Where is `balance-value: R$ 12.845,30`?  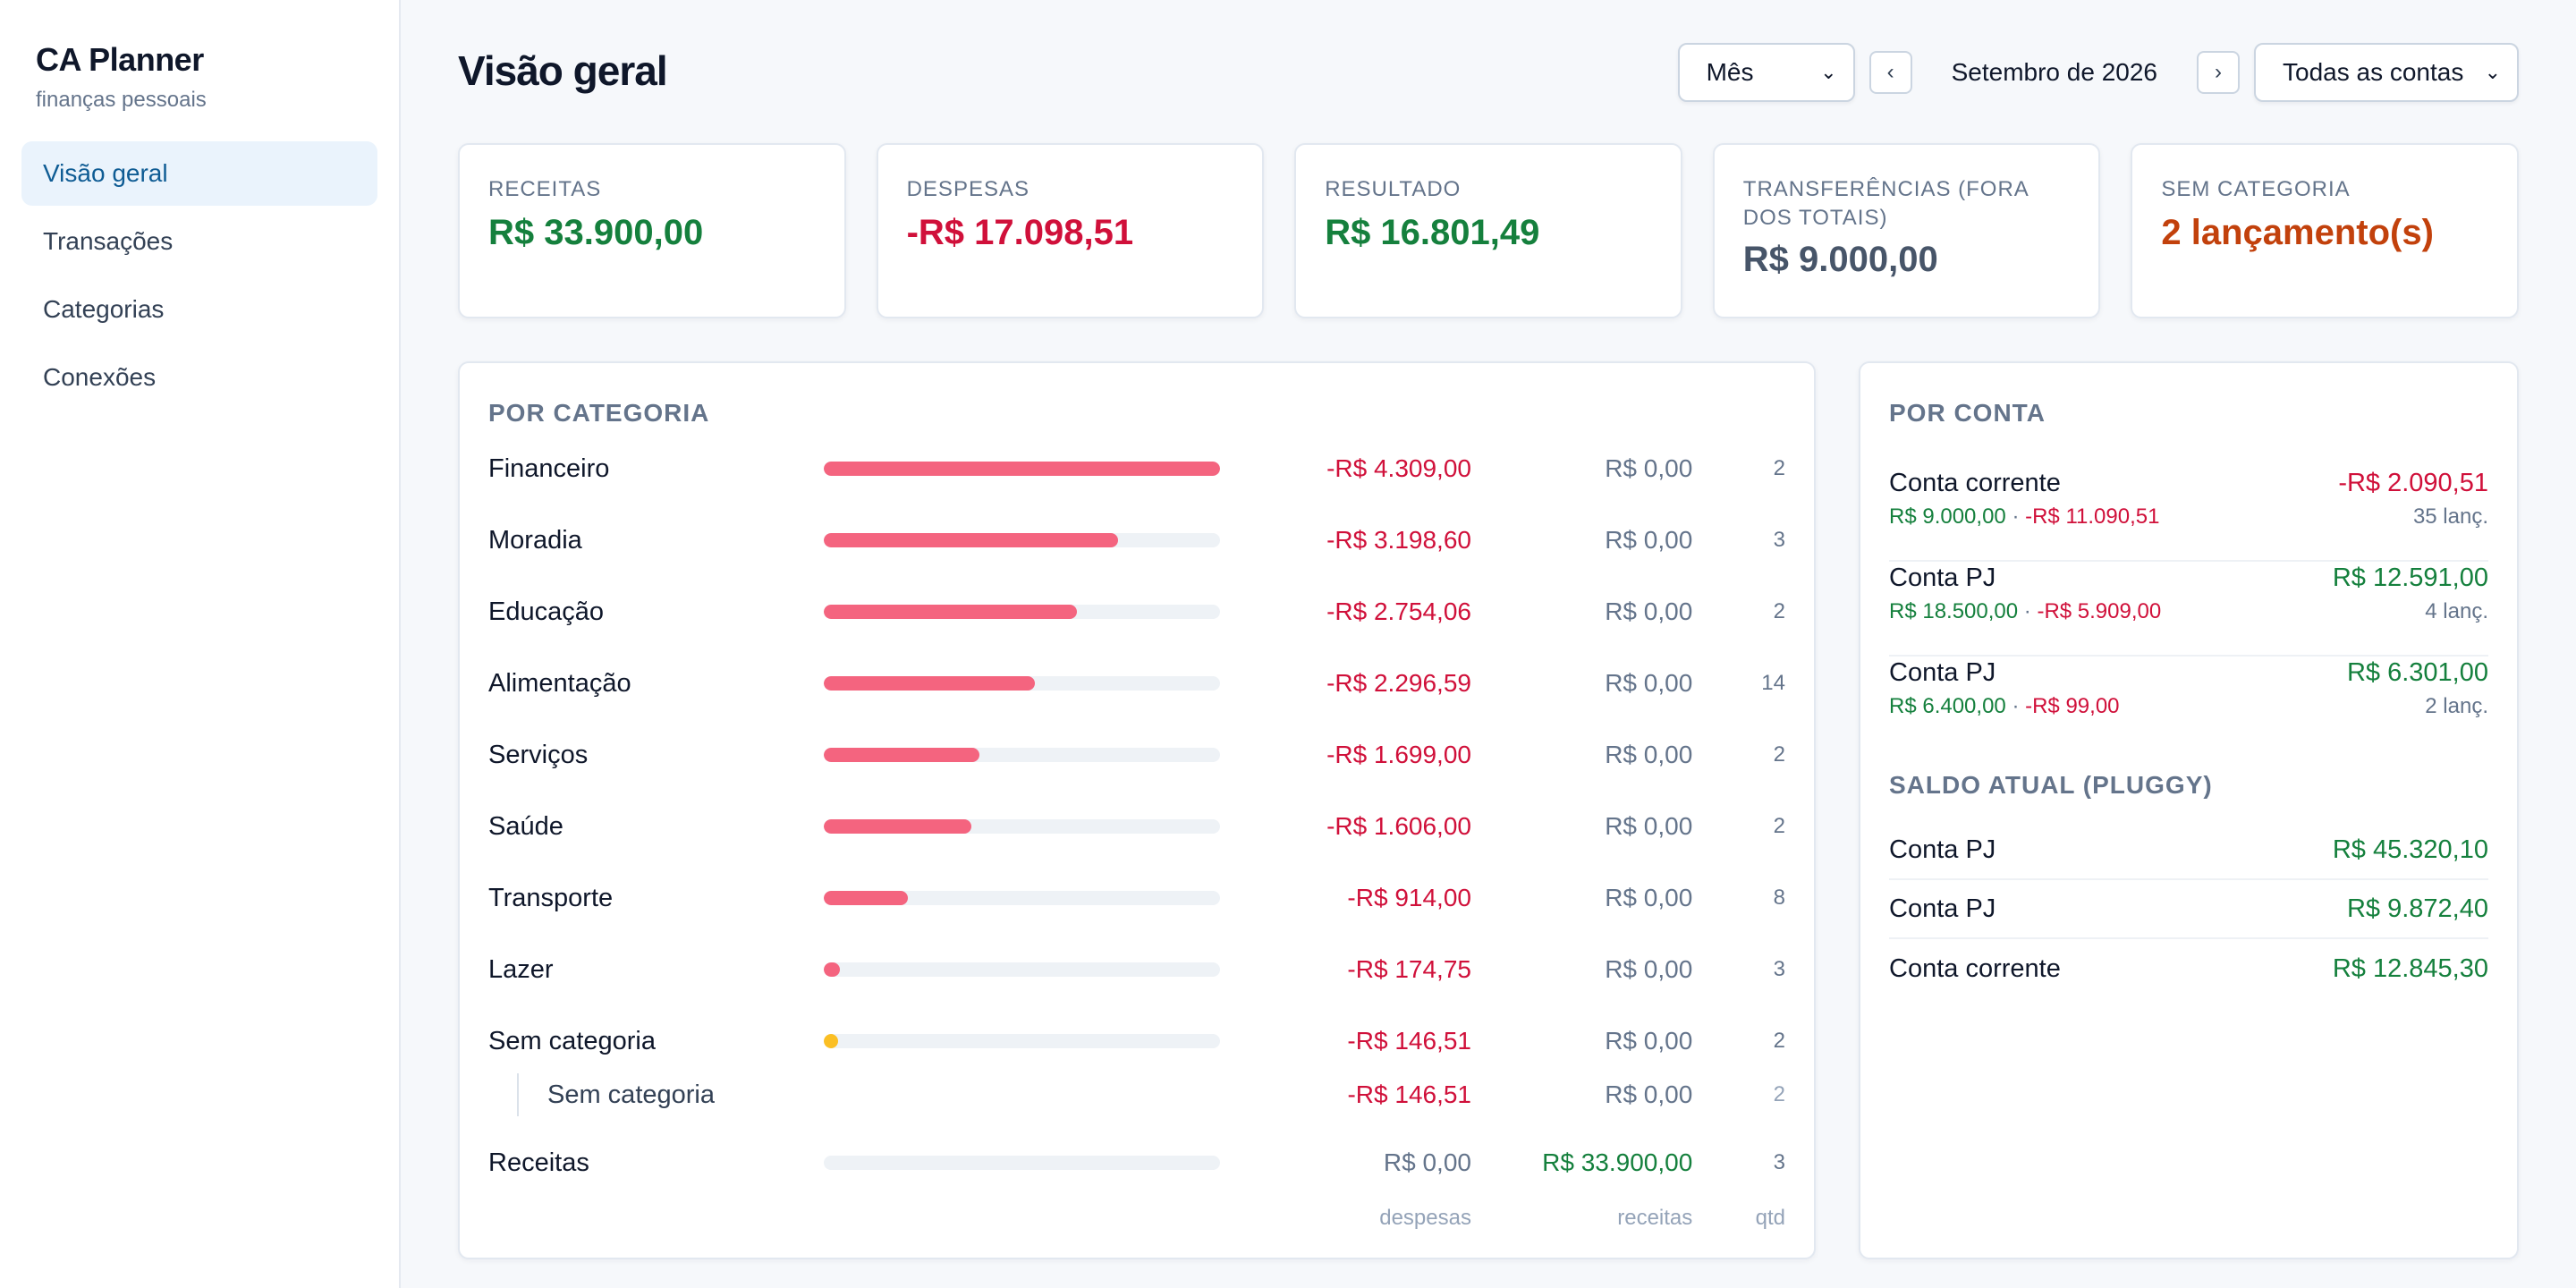 balance-value: R$ 12.845,30 is located at coordinates (2410, 968).